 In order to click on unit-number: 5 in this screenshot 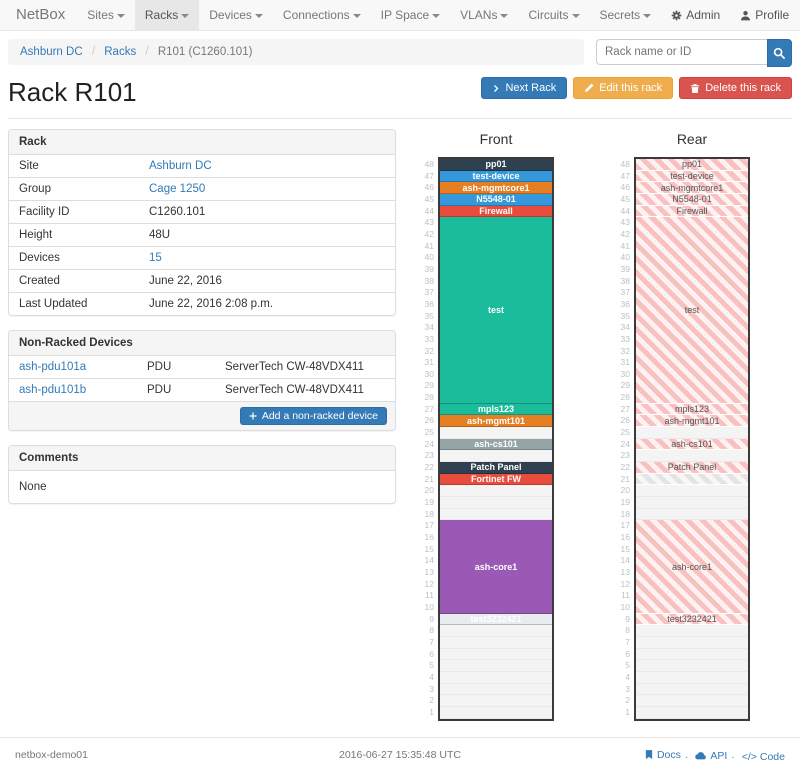, I will do `click(627, 665)`.